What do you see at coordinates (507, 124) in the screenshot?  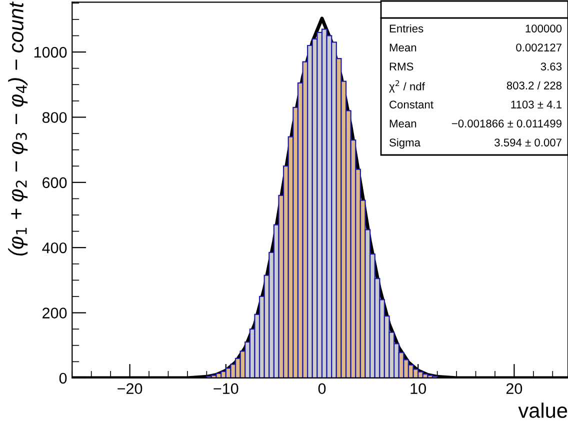 I see `annotation: −0.001866 ± 0.011499` at bounding box center [507, 124].